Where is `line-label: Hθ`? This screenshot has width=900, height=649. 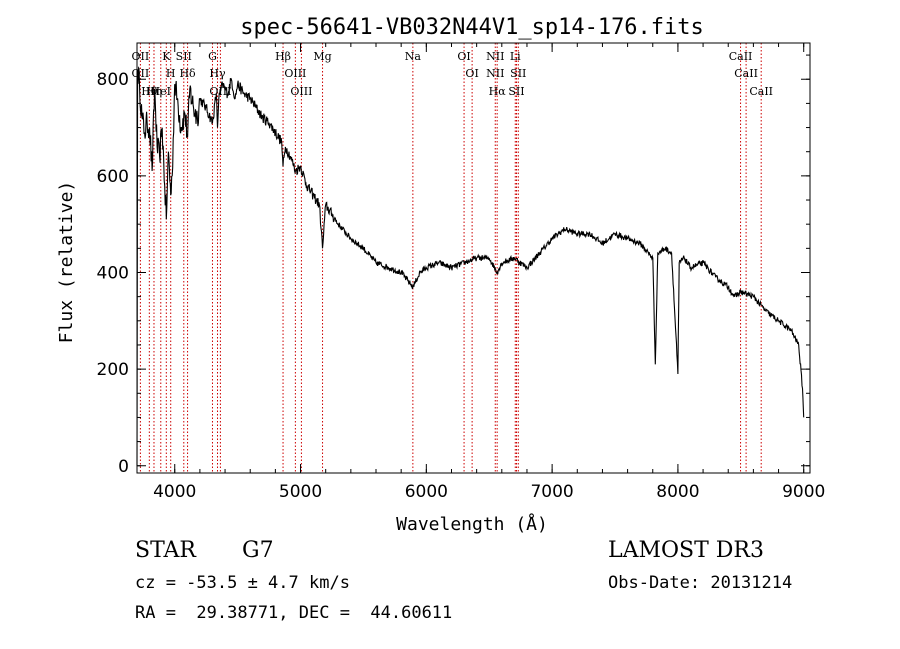 line-label: Hθ is located at coordinates (149, 91).